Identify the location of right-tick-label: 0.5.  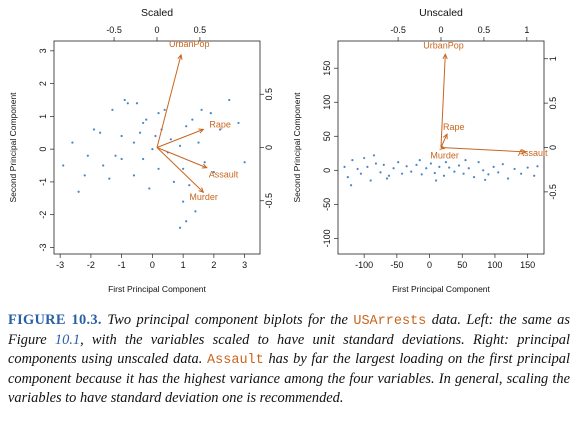
(269, 94).